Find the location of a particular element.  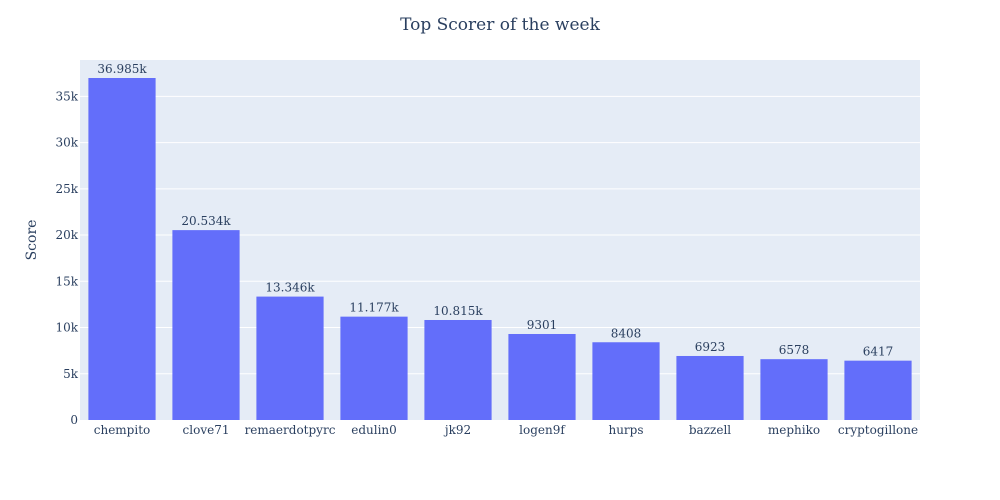

data-label: 8408 is located at coordinates (626, 333).